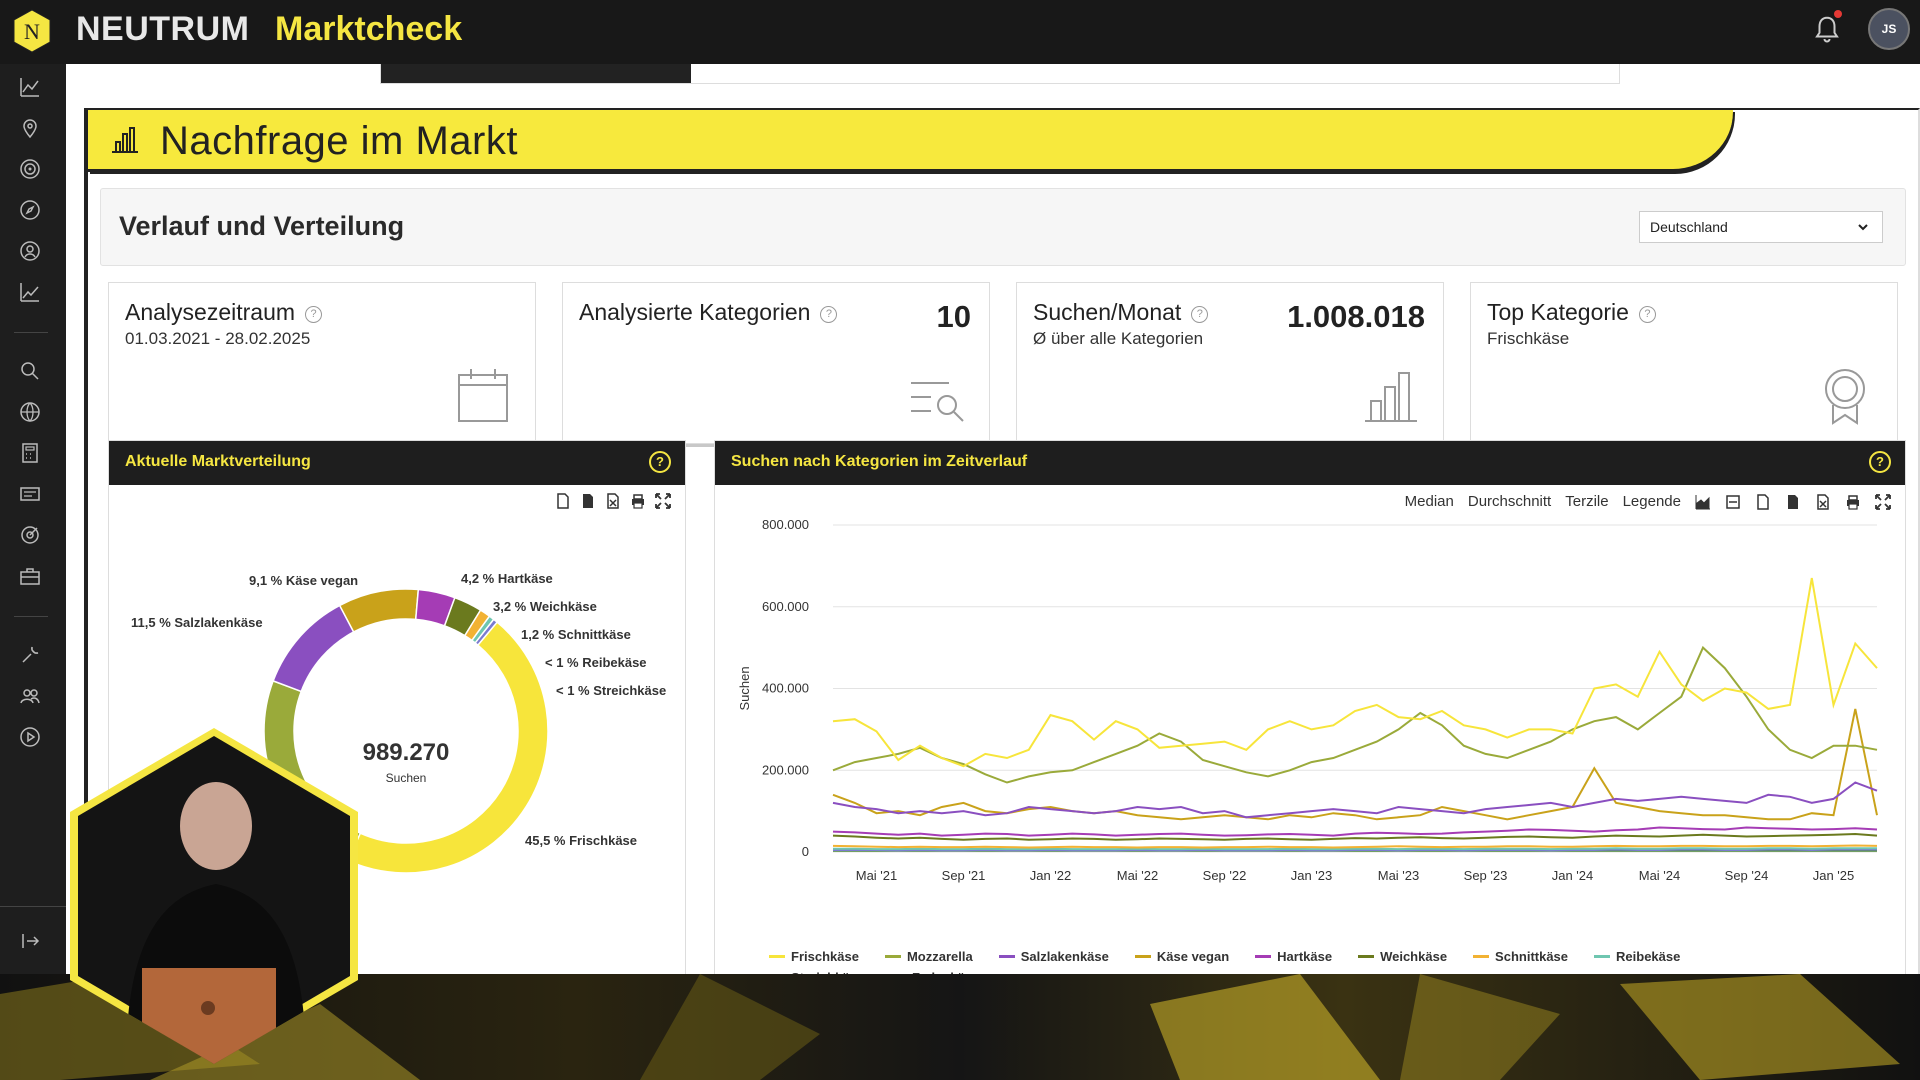 The width and height of the screenshot is (1920, 1080). I want to click on average-button: Durchschnitt, so click(1509, 501).